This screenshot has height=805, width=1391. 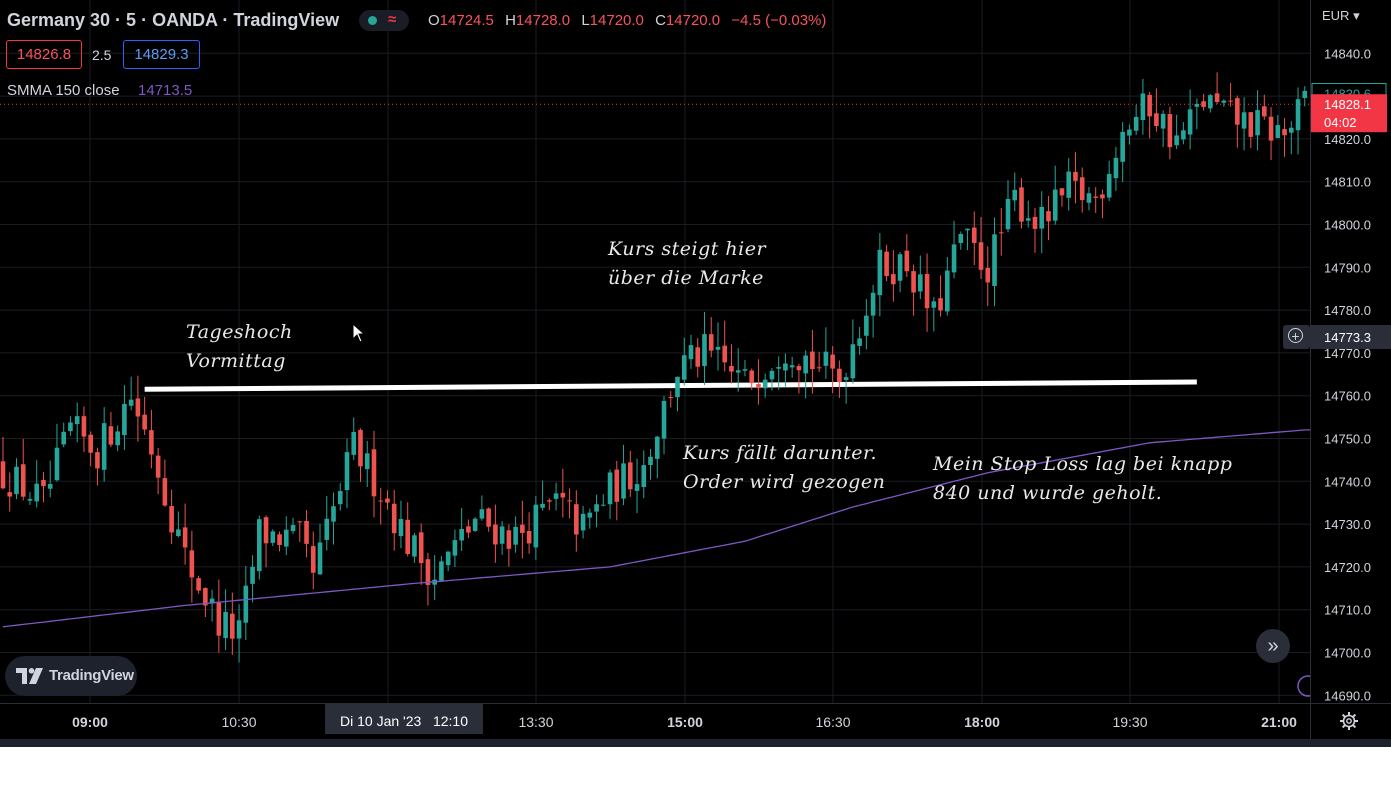 What do you see at coordinates (687, 263) in the screenshot?
I see `annotation-kurs-steigt: Kurs steigt hier über die Marke` at bounding box center [687, 263].